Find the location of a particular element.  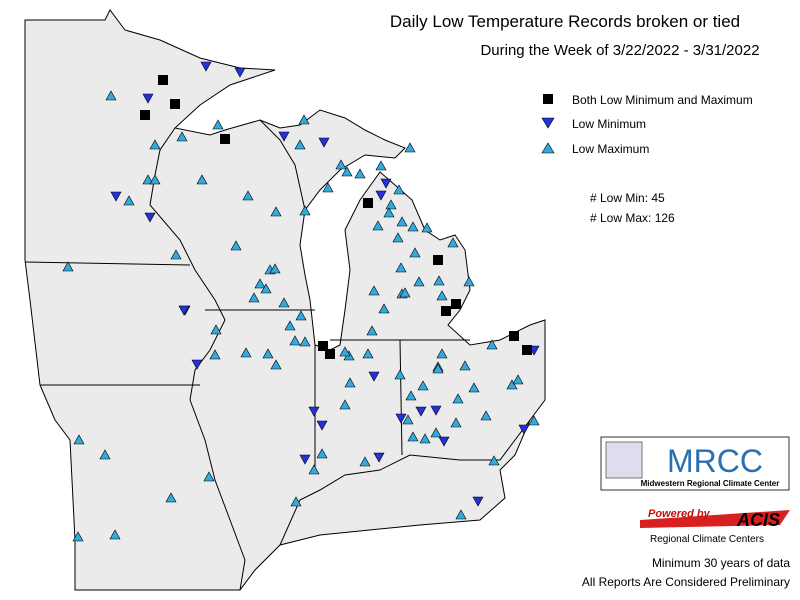

acis-logo: Powered by ACIS Regional Climate Centers is located at coordinates (715, 526).